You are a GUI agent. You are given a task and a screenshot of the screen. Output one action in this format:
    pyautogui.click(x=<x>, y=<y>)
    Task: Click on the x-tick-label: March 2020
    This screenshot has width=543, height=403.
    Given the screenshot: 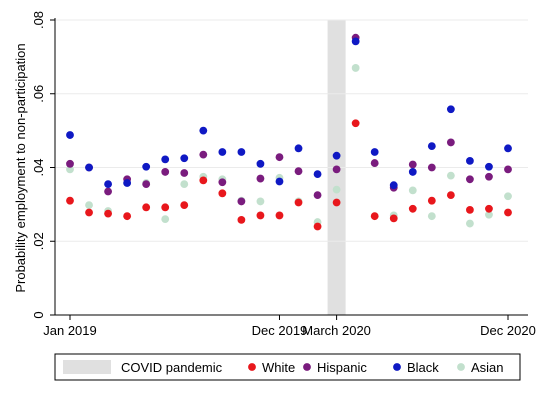 What is the action you would take?
    pyautogui.click(x=336, y=330)
    